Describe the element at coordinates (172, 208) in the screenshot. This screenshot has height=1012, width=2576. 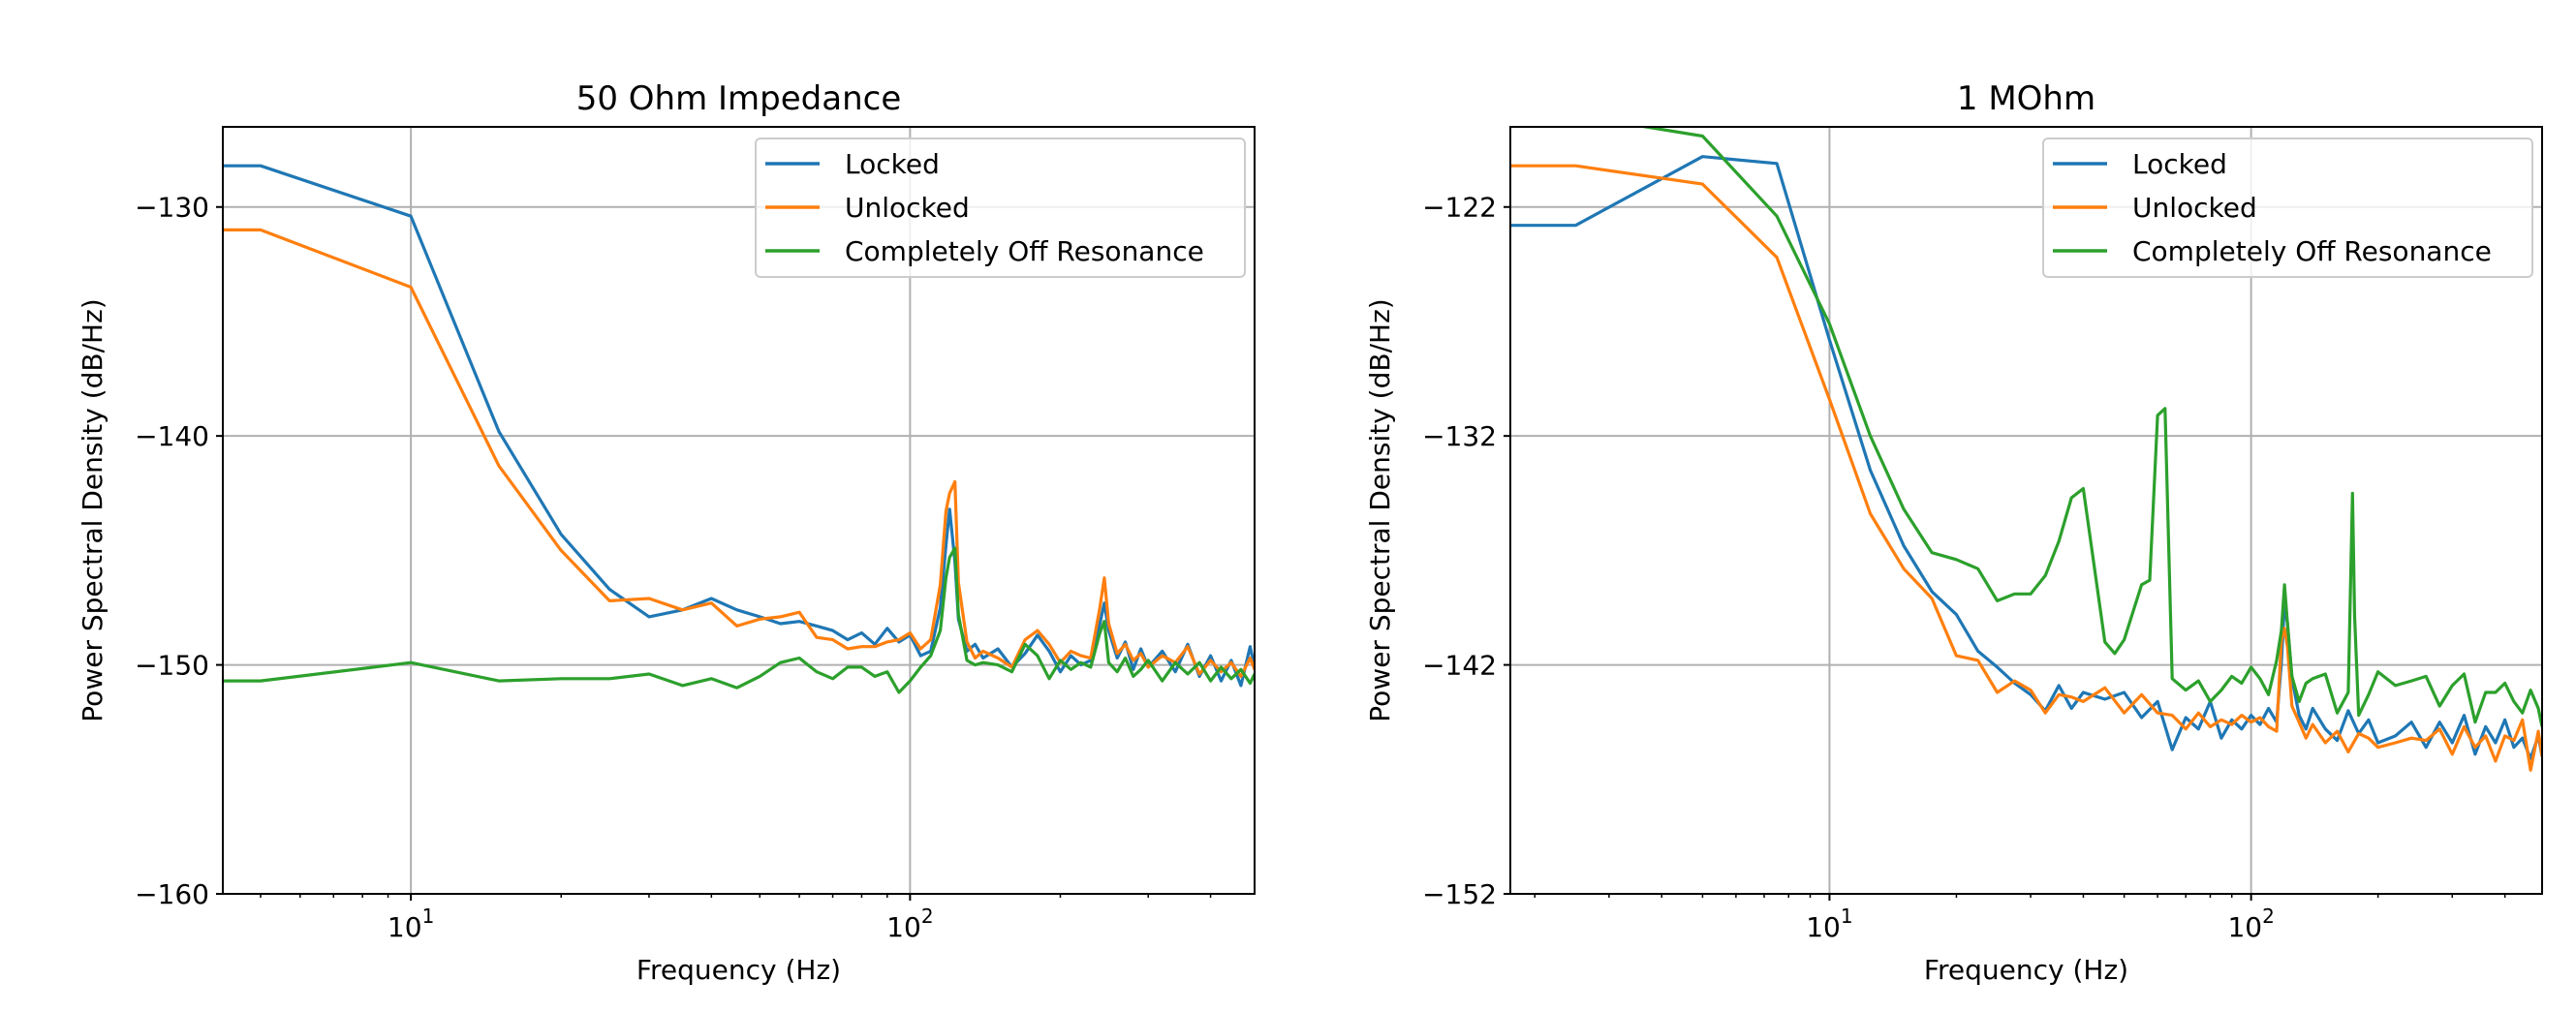
I see `y-tick-label: −130` at that location.